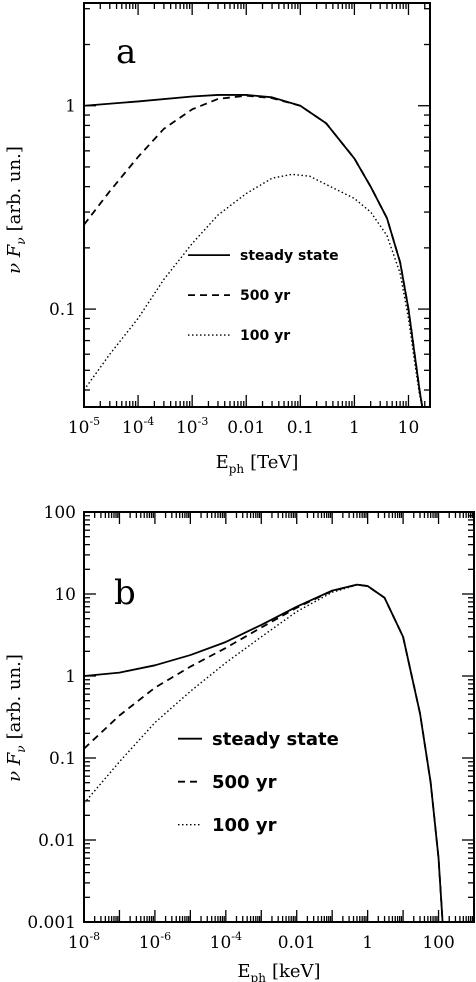 The height and width of the screenshot is (982, 476). What do you see at coordinates (278, 971) in the screenshot?
I see `x-axis-title: Eph [keV]` at bounding box center [278, 971].